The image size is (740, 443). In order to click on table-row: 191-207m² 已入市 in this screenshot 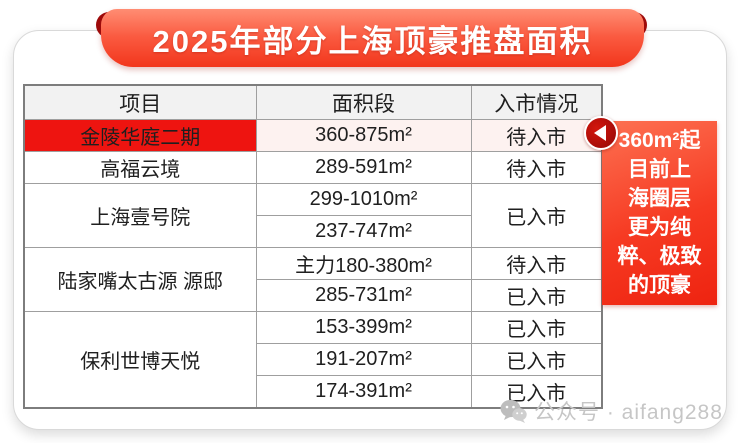, I will do `click(313, 359)`.